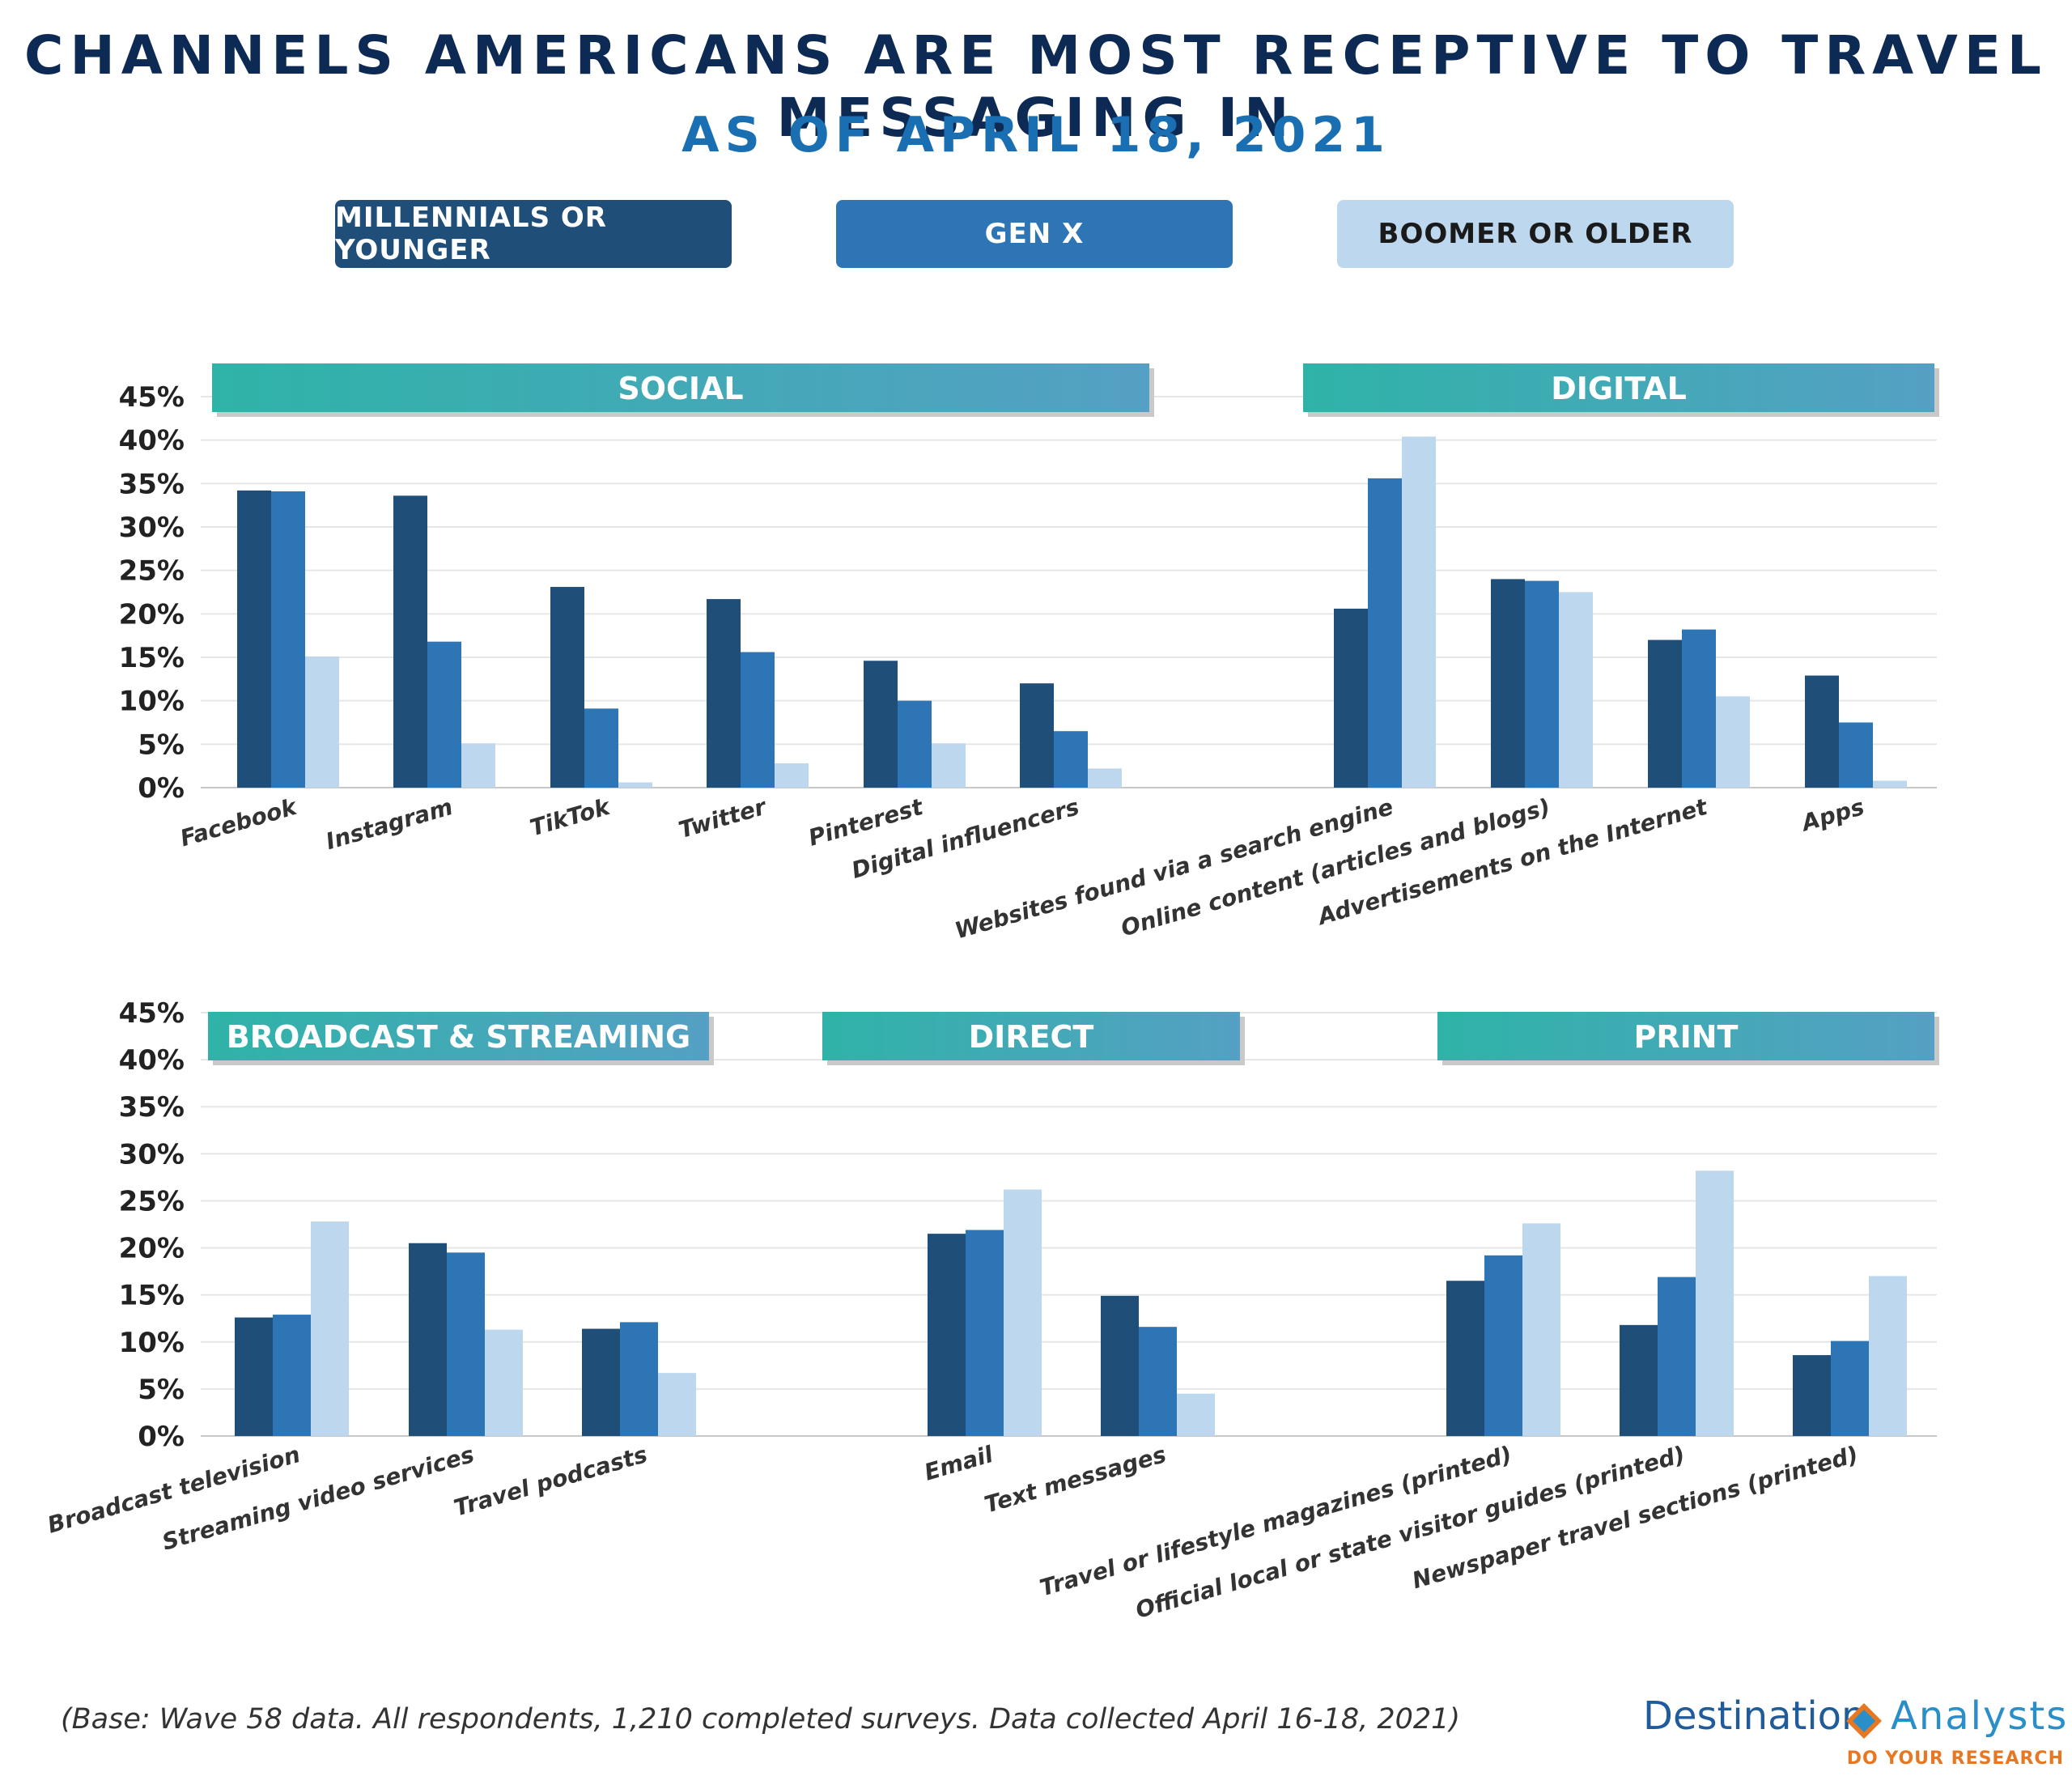  Describe the element at coordinates (723, 818) in the screenshot. I see `category-label-twitter: Twitter` at that location.